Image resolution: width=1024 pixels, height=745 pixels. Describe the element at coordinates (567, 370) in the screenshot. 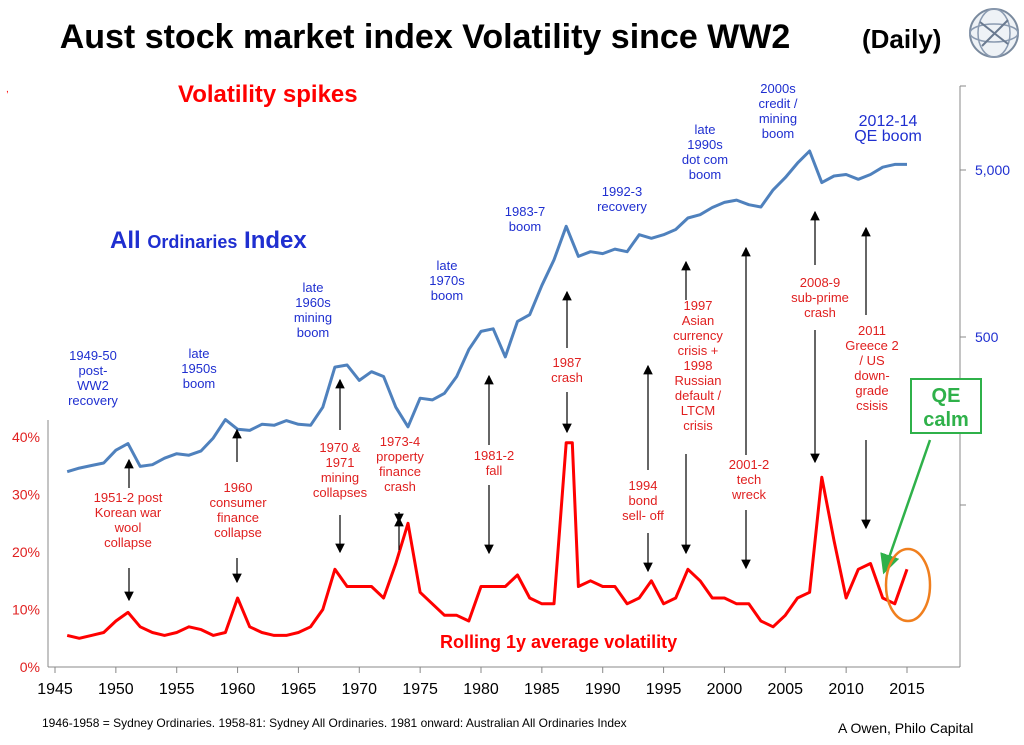

I see `volatility-annotation: 1987 crash` at that location.